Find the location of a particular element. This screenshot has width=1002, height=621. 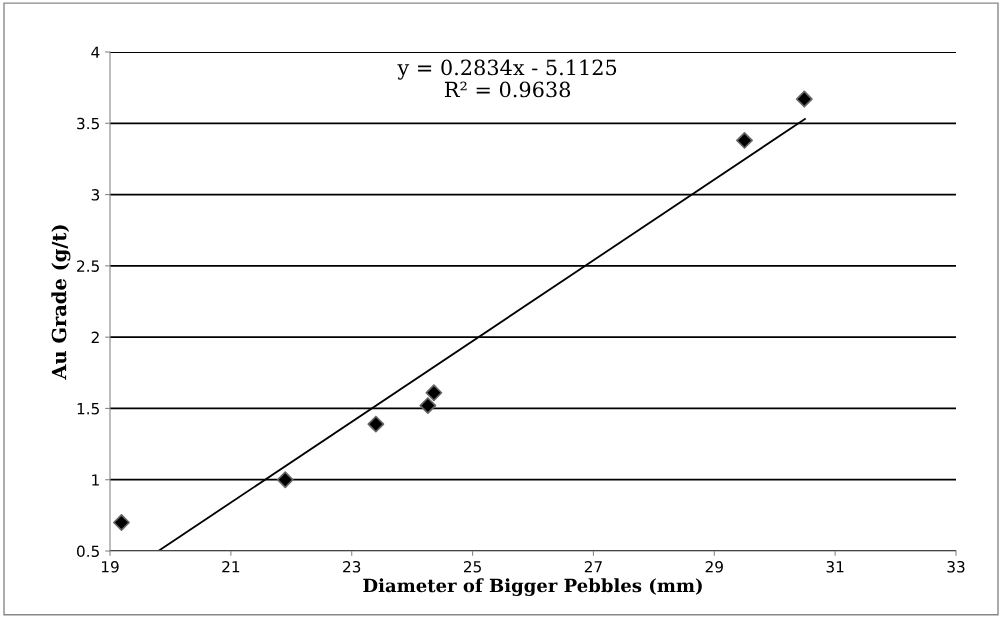

y-tick-label: 2 is located at coordinates (95, 337).